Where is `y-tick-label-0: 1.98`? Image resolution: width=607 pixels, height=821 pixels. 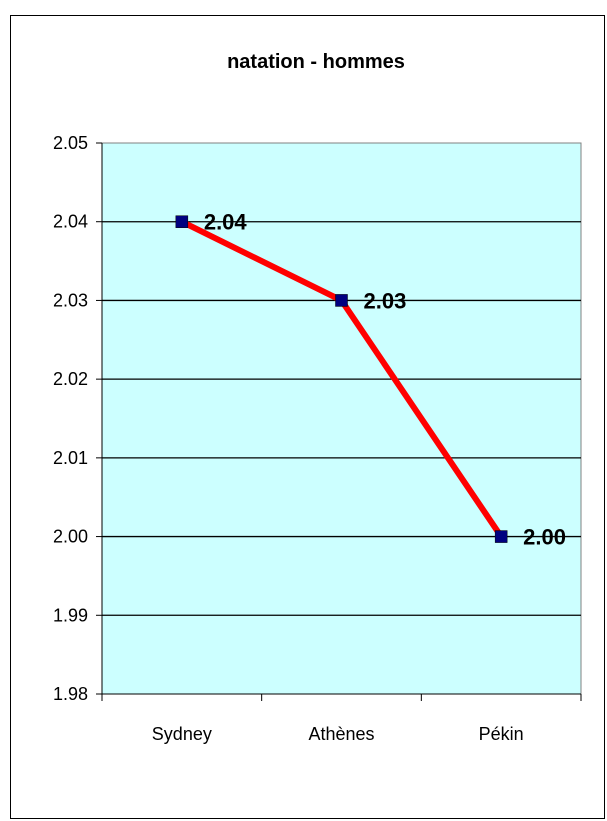 y-tick-label-0: 1.98 is located at coordinates (70, 694).